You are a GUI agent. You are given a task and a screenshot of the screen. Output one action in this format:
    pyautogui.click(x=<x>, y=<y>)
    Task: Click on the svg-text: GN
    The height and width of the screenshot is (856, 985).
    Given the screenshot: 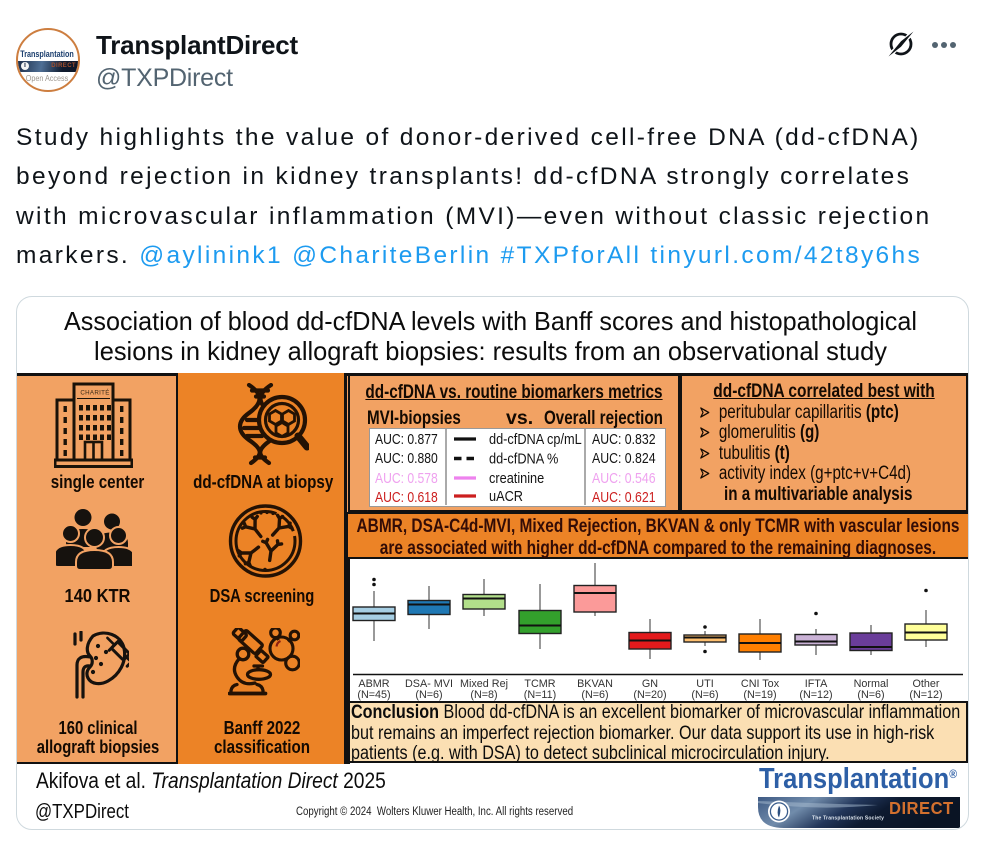 What is the action you would take?
    pyautogui.click(x=650, y=684)
    